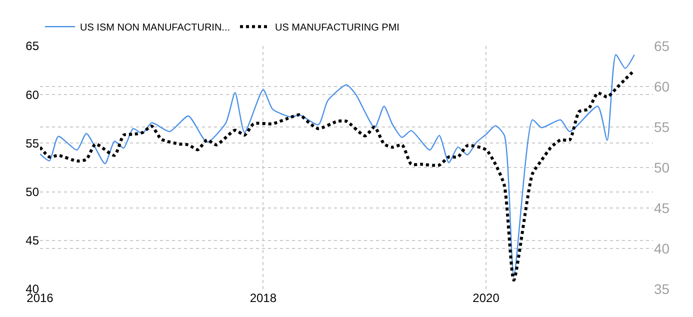 The height and width of the screenshot is (317, 693). Describe the element at coordinates (662, 167) in the screenshot. I see `y2-tick-label: 50` at that location.